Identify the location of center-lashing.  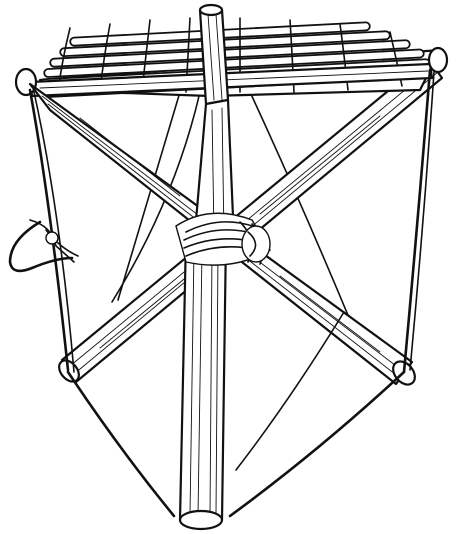
(223, 239).